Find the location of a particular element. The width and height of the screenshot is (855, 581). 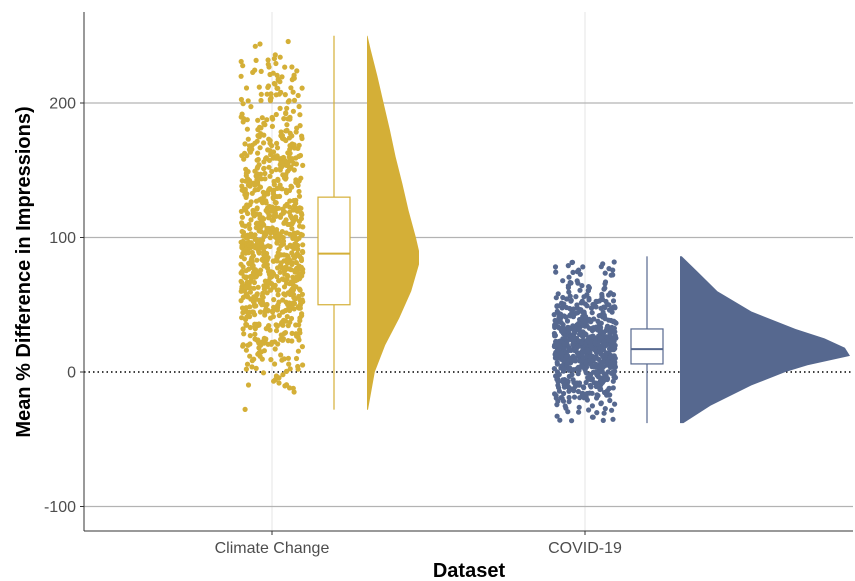

boxplot is located at coordinates (647, 340).